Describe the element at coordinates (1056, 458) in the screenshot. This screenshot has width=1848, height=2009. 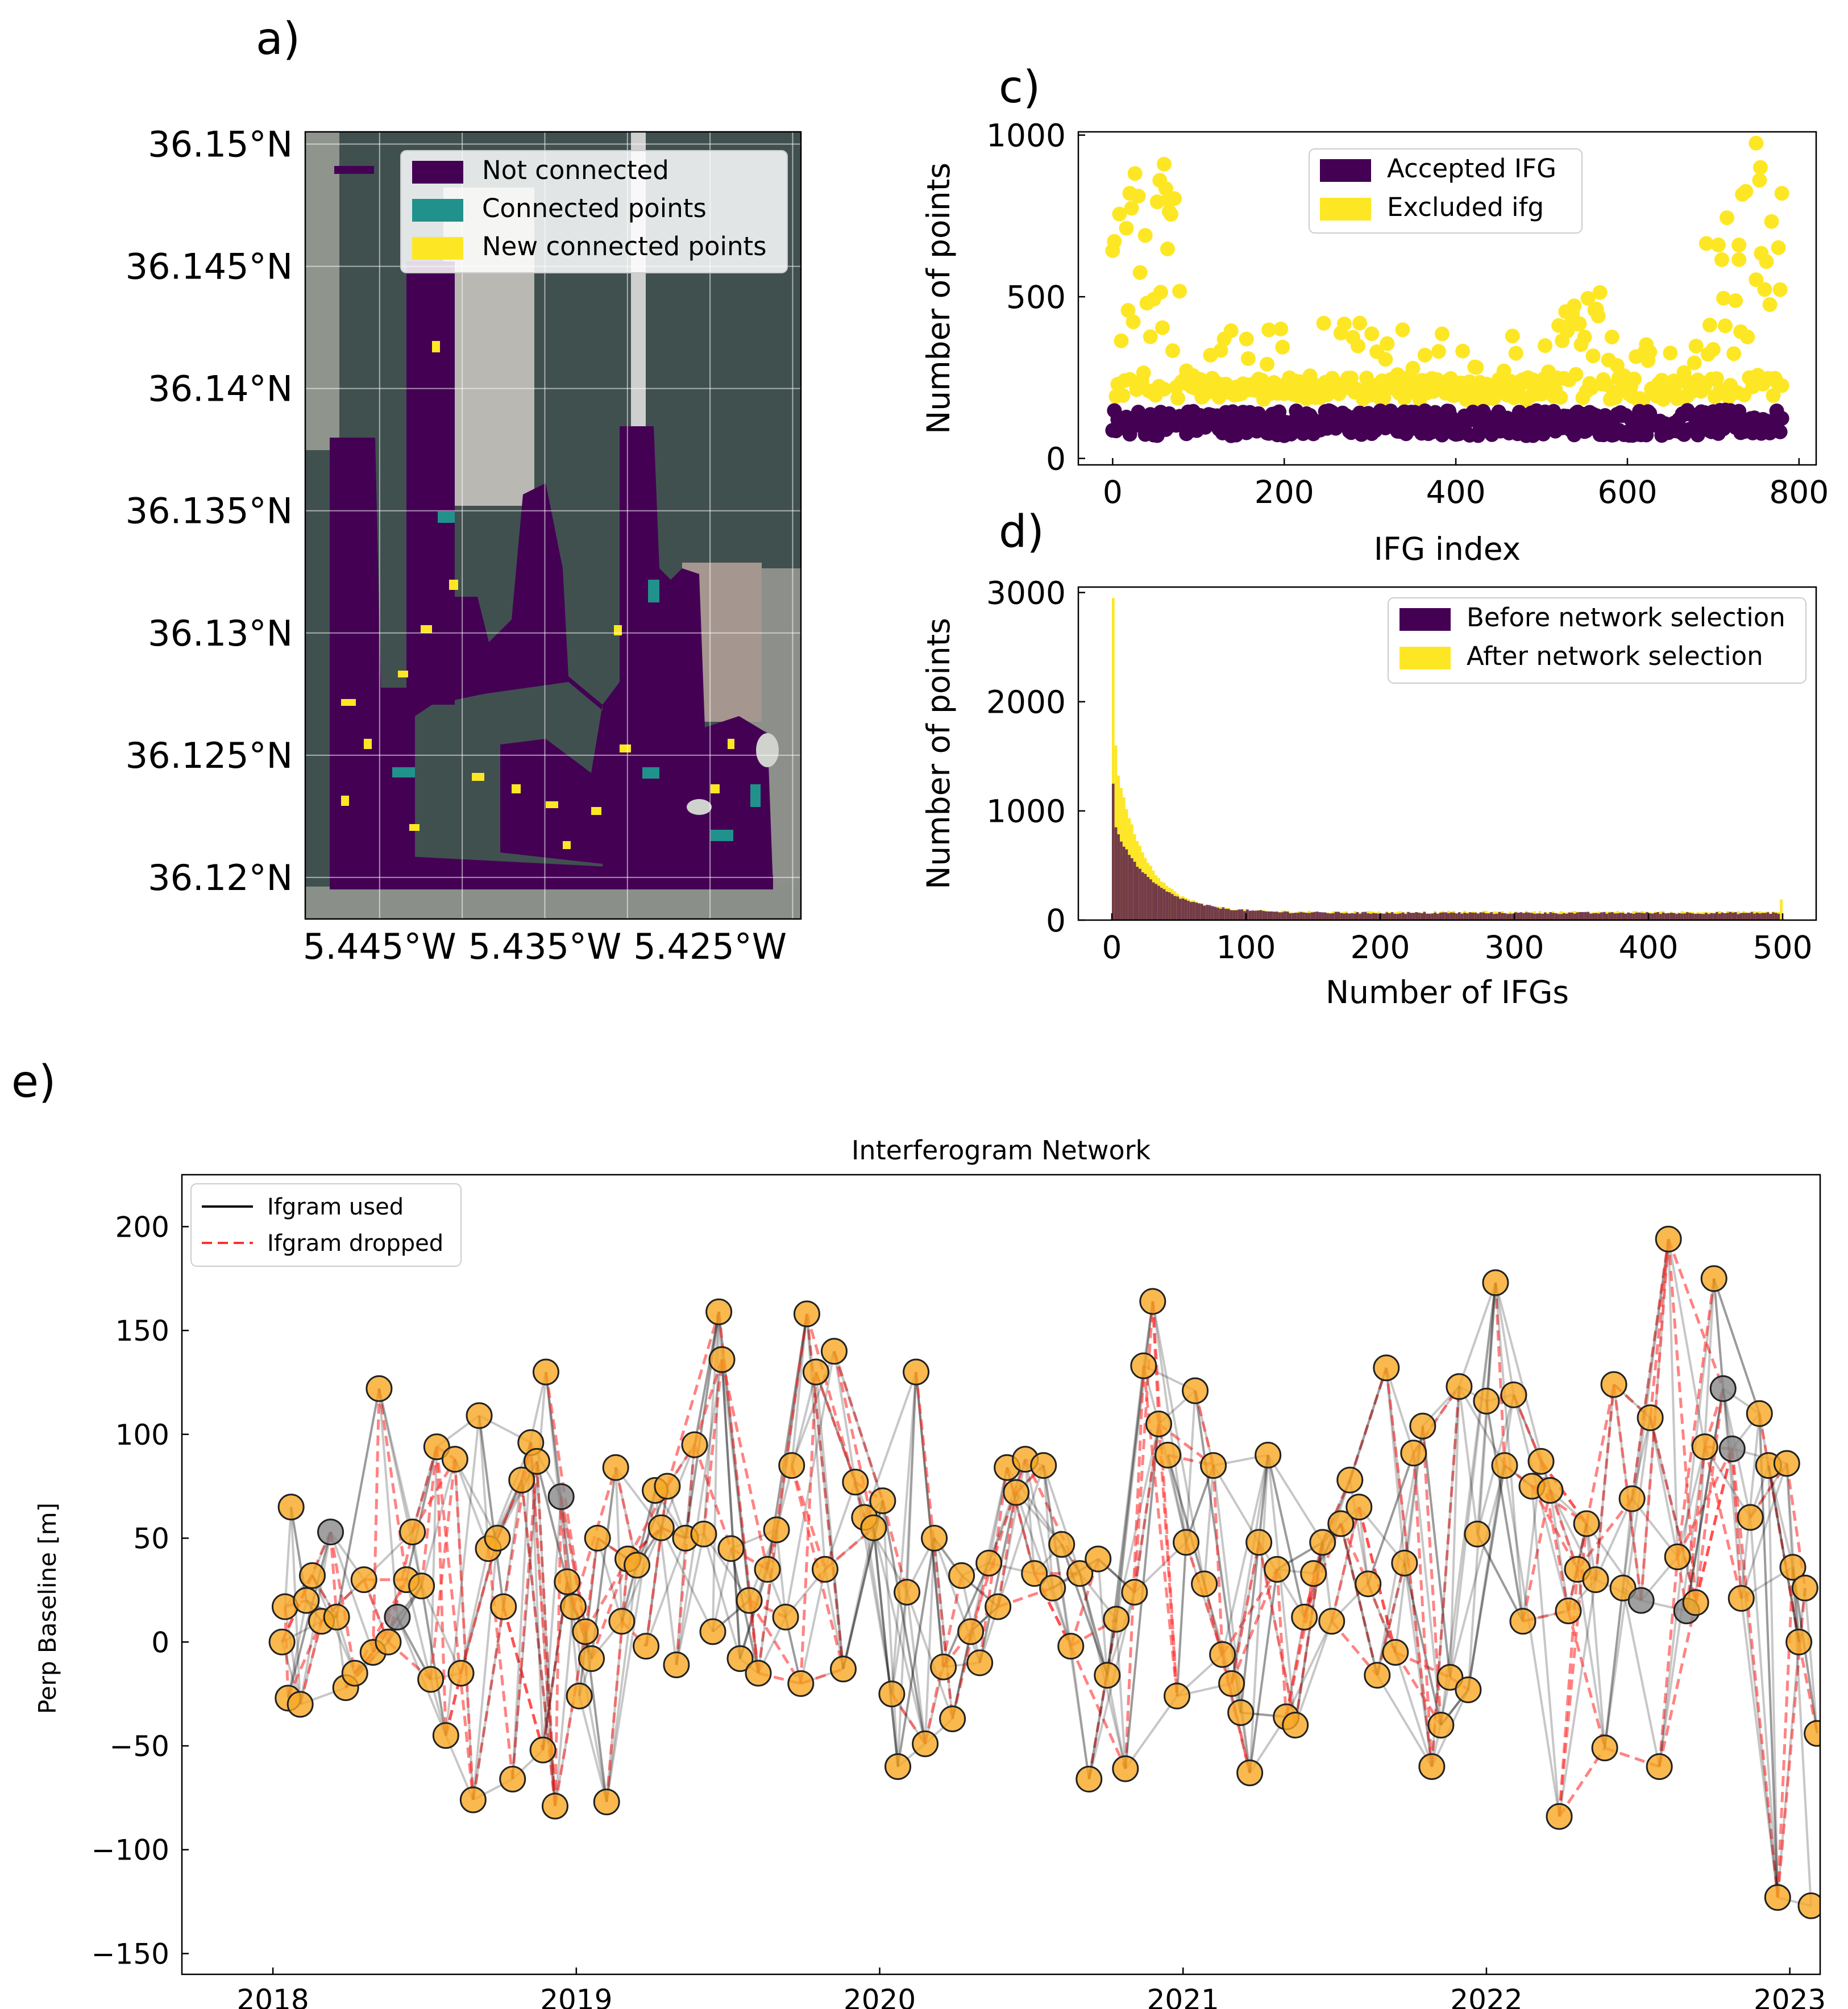
I see `ytick-label: 0` at that location.